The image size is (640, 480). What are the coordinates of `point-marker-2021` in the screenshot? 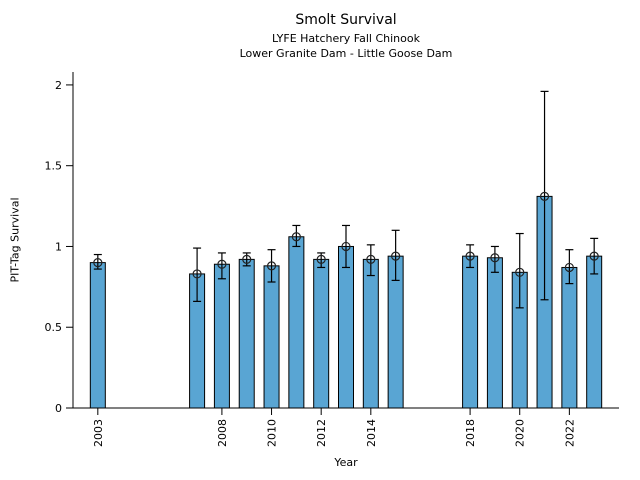 It's located at (544, 196).